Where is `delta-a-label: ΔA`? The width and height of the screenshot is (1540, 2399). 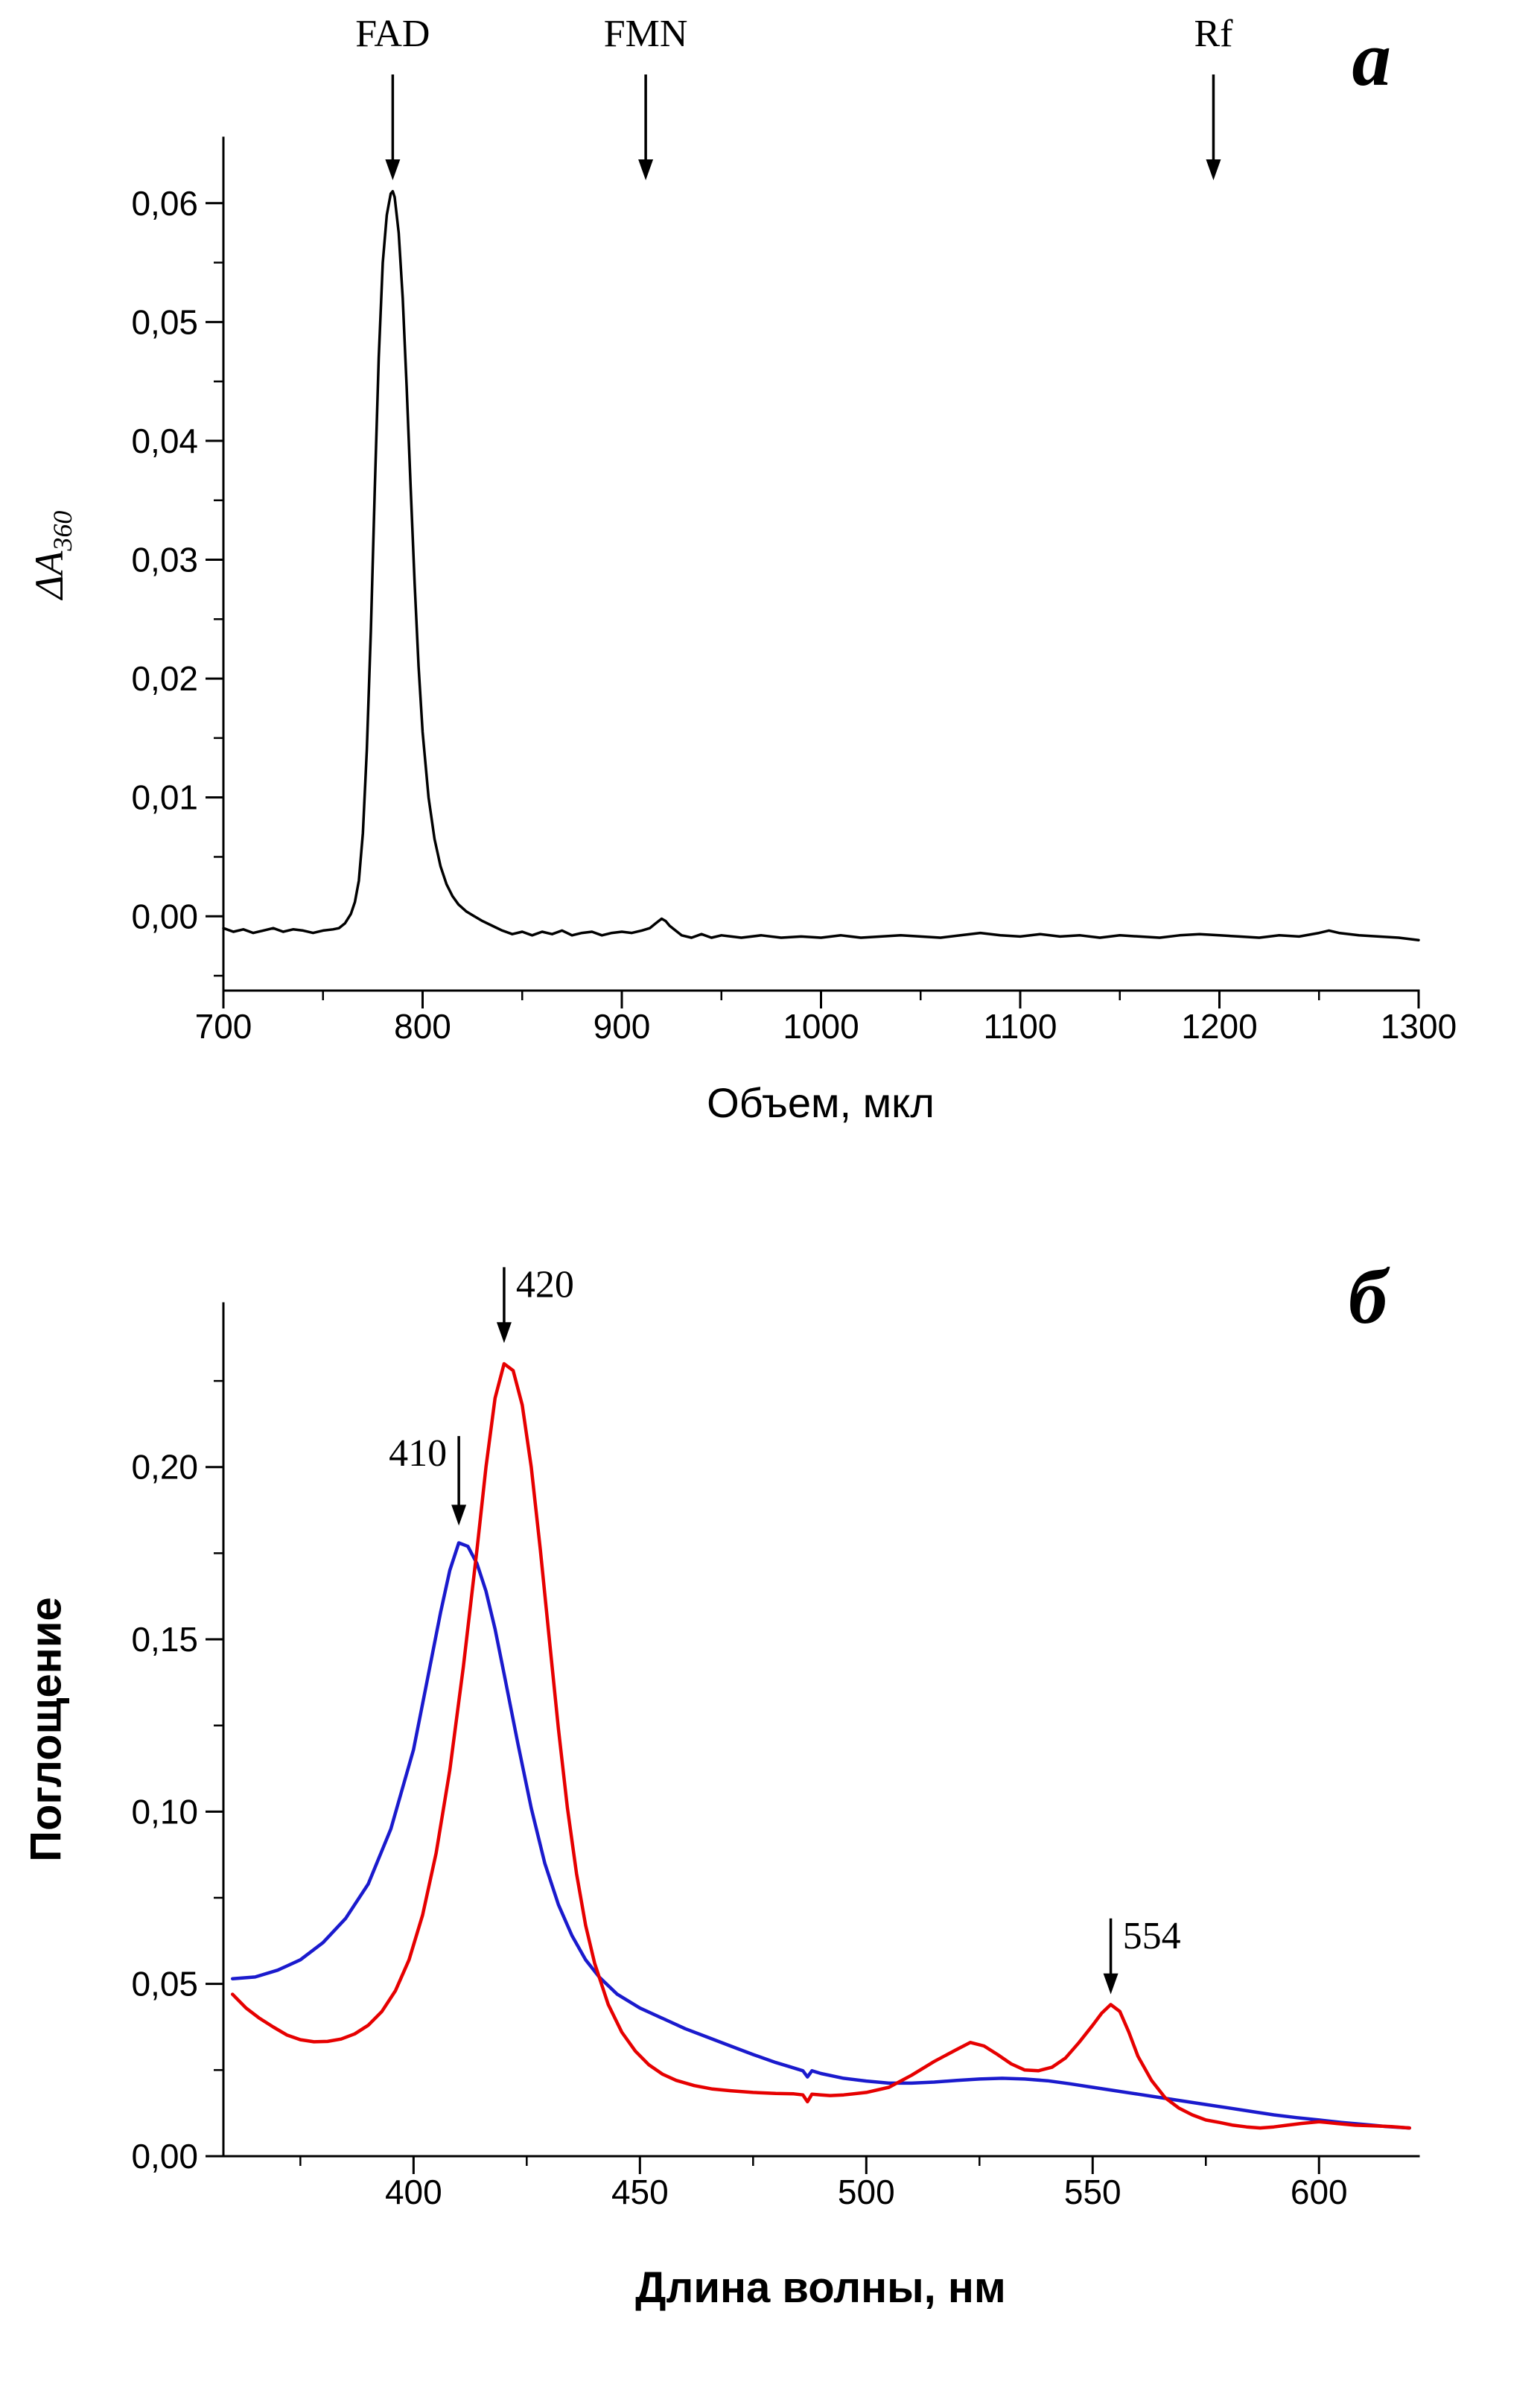
delta-a-label: ΔA is located at coordinates (49, 575).